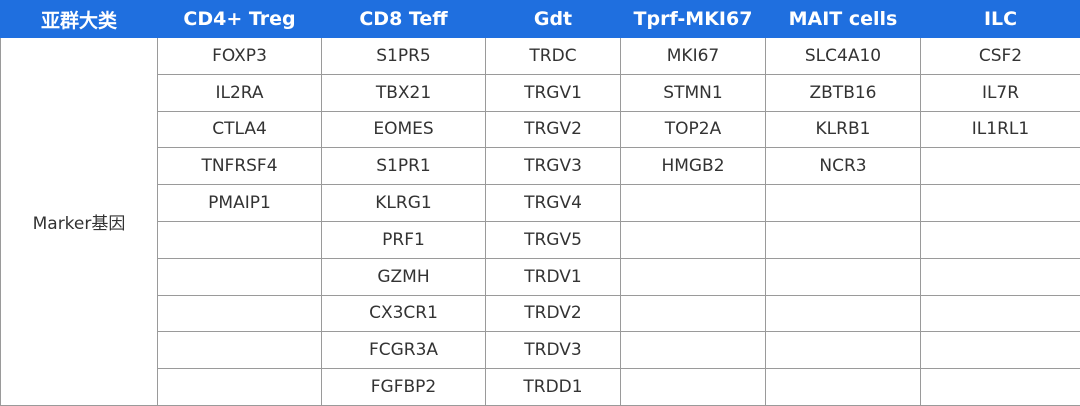  What do you see at coordinates (403, 239) in the screenshot?
I see `gene-cell: PRF1` at bounding box center [403, 239].